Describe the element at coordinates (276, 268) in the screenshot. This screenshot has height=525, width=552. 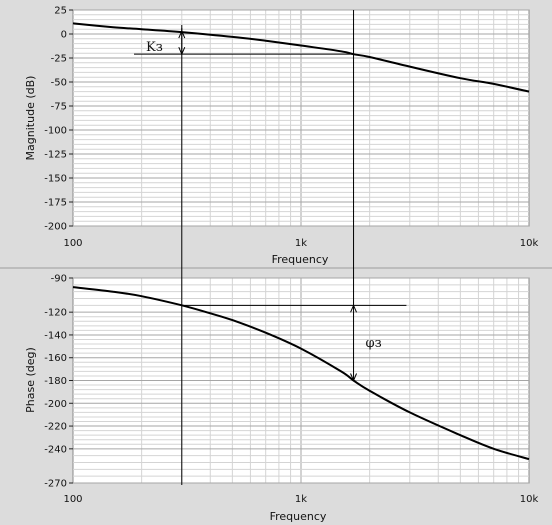
I see `panel-divider` at that location.